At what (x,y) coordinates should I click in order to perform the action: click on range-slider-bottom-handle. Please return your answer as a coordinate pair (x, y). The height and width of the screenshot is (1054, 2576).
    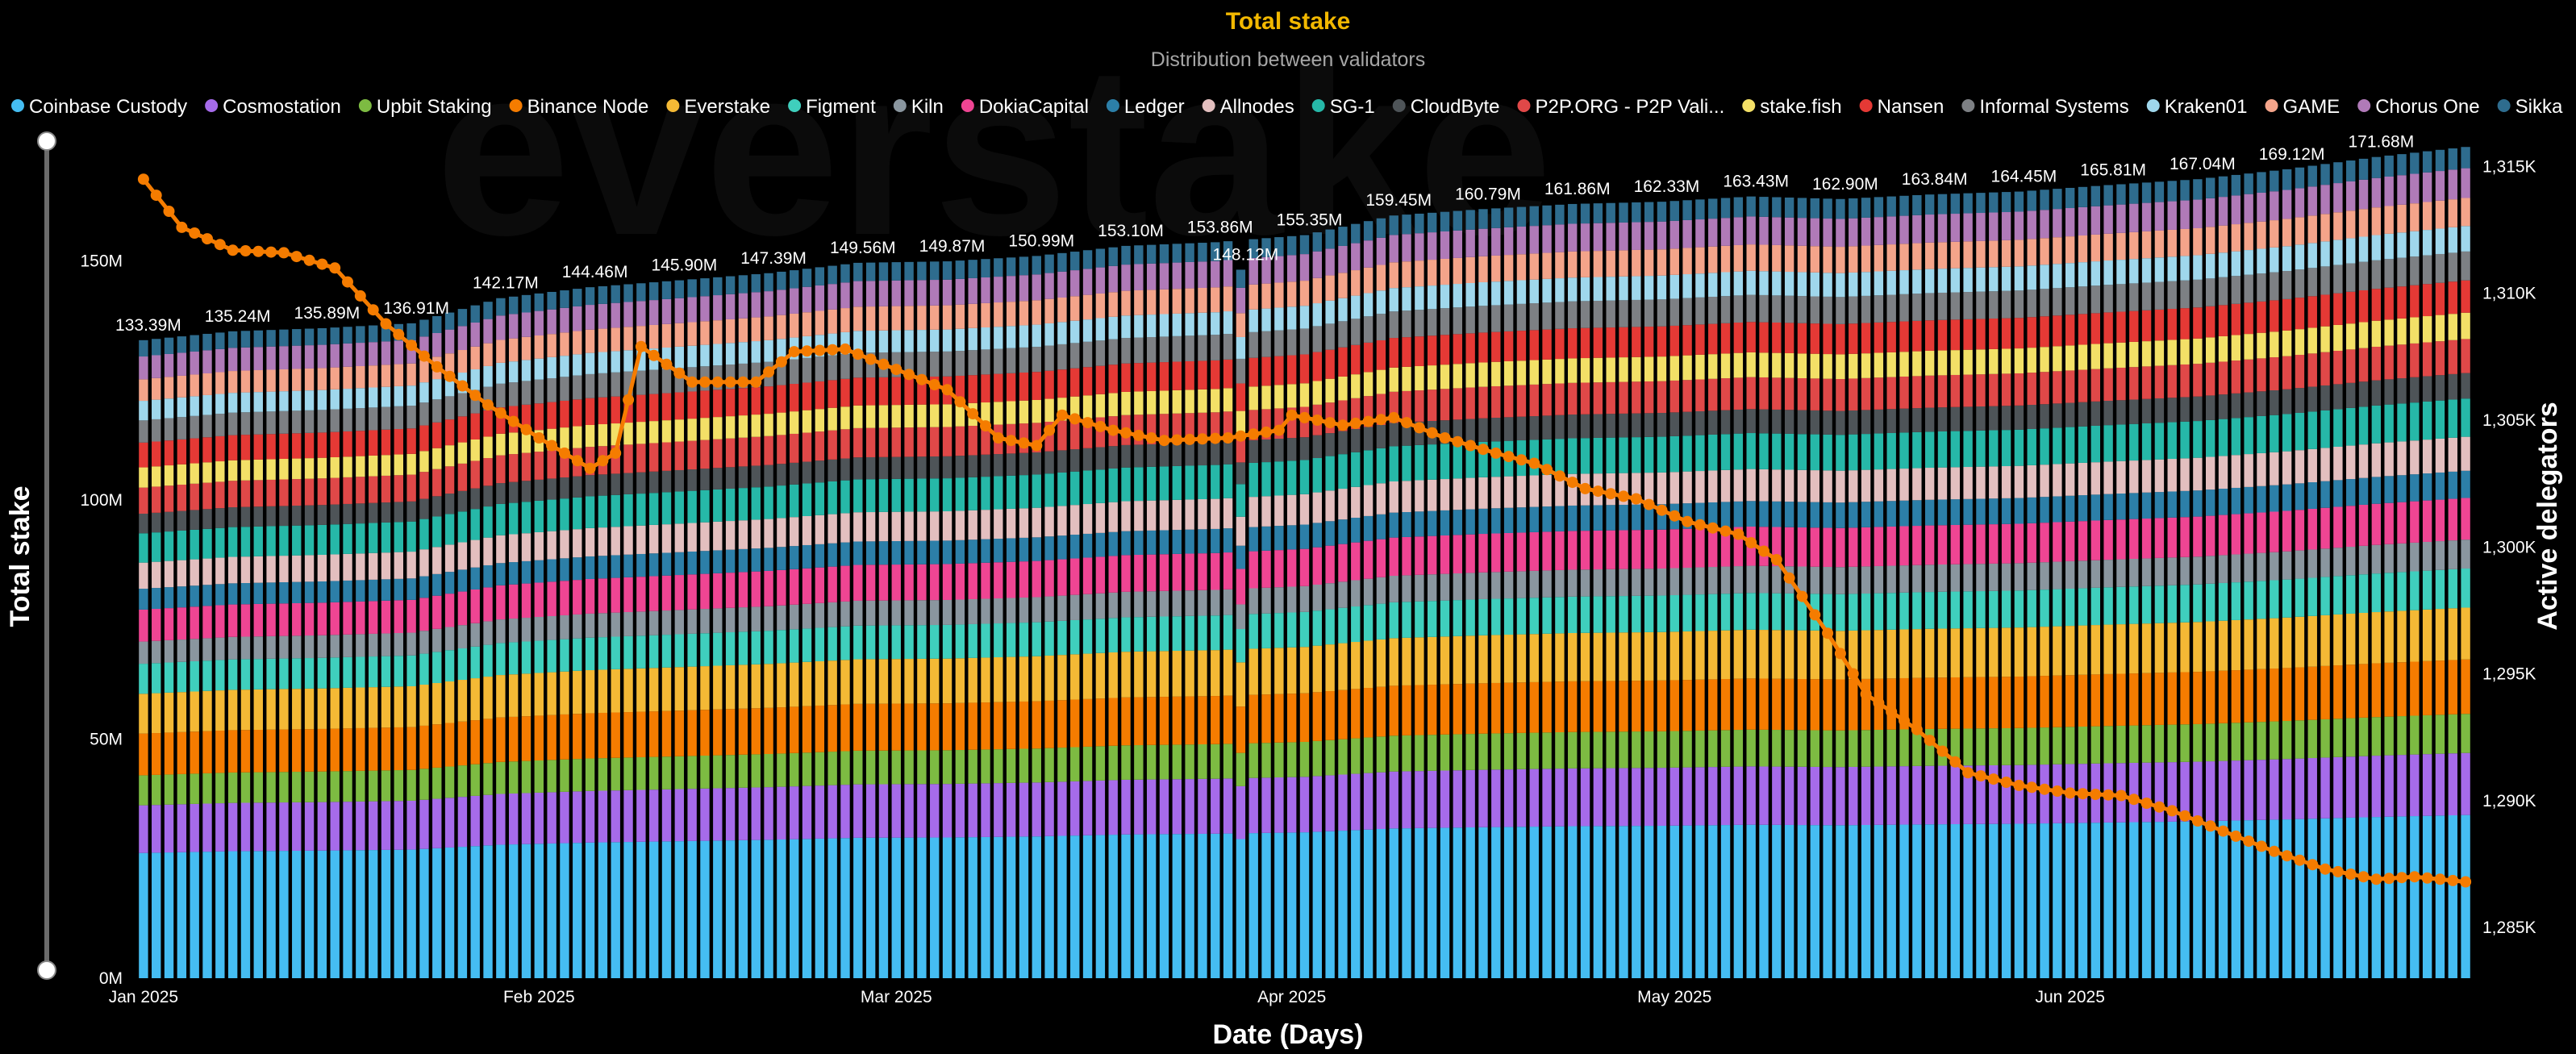
    Looking at the image, I should click on (46, 970).